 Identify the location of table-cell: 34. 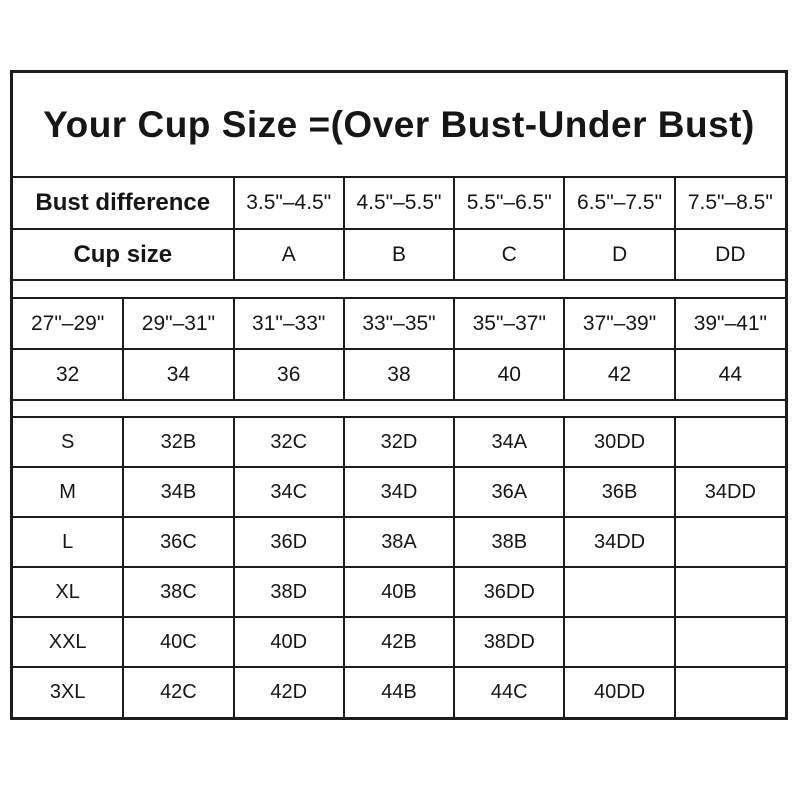
(178, 374).